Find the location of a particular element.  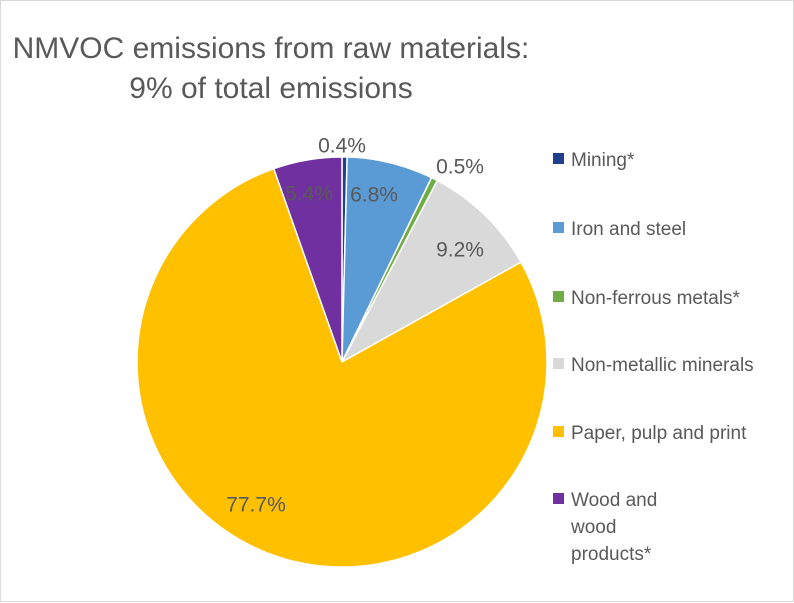

data-label-wood-and-wood-products: 5.4% is located at coordinates (309, 194).